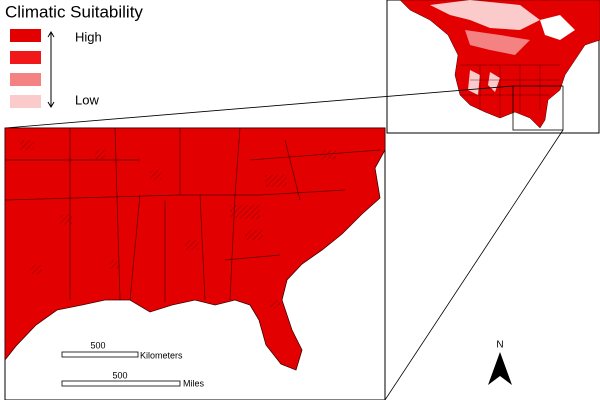 The width and height of the screenshot is (600, 400). Describe the element at coordinates (51, 69) in the screenshot. I see `legend-arrow` at that location.